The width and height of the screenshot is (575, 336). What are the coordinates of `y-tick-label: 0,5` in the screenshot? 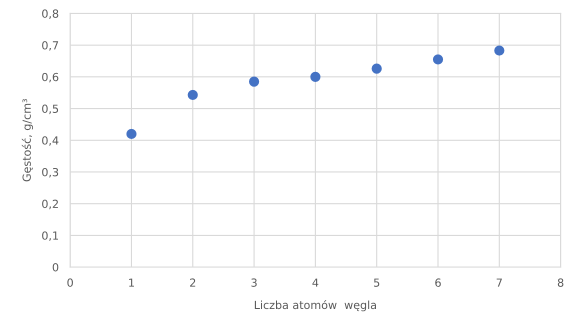 It's located at (50, 109).